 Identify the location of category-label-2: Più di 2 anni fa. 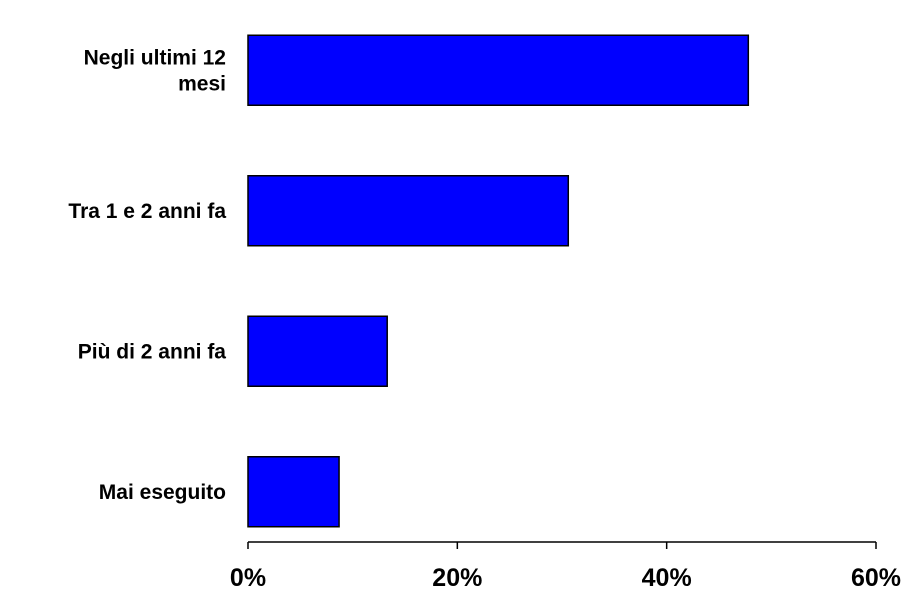
(152, 351).